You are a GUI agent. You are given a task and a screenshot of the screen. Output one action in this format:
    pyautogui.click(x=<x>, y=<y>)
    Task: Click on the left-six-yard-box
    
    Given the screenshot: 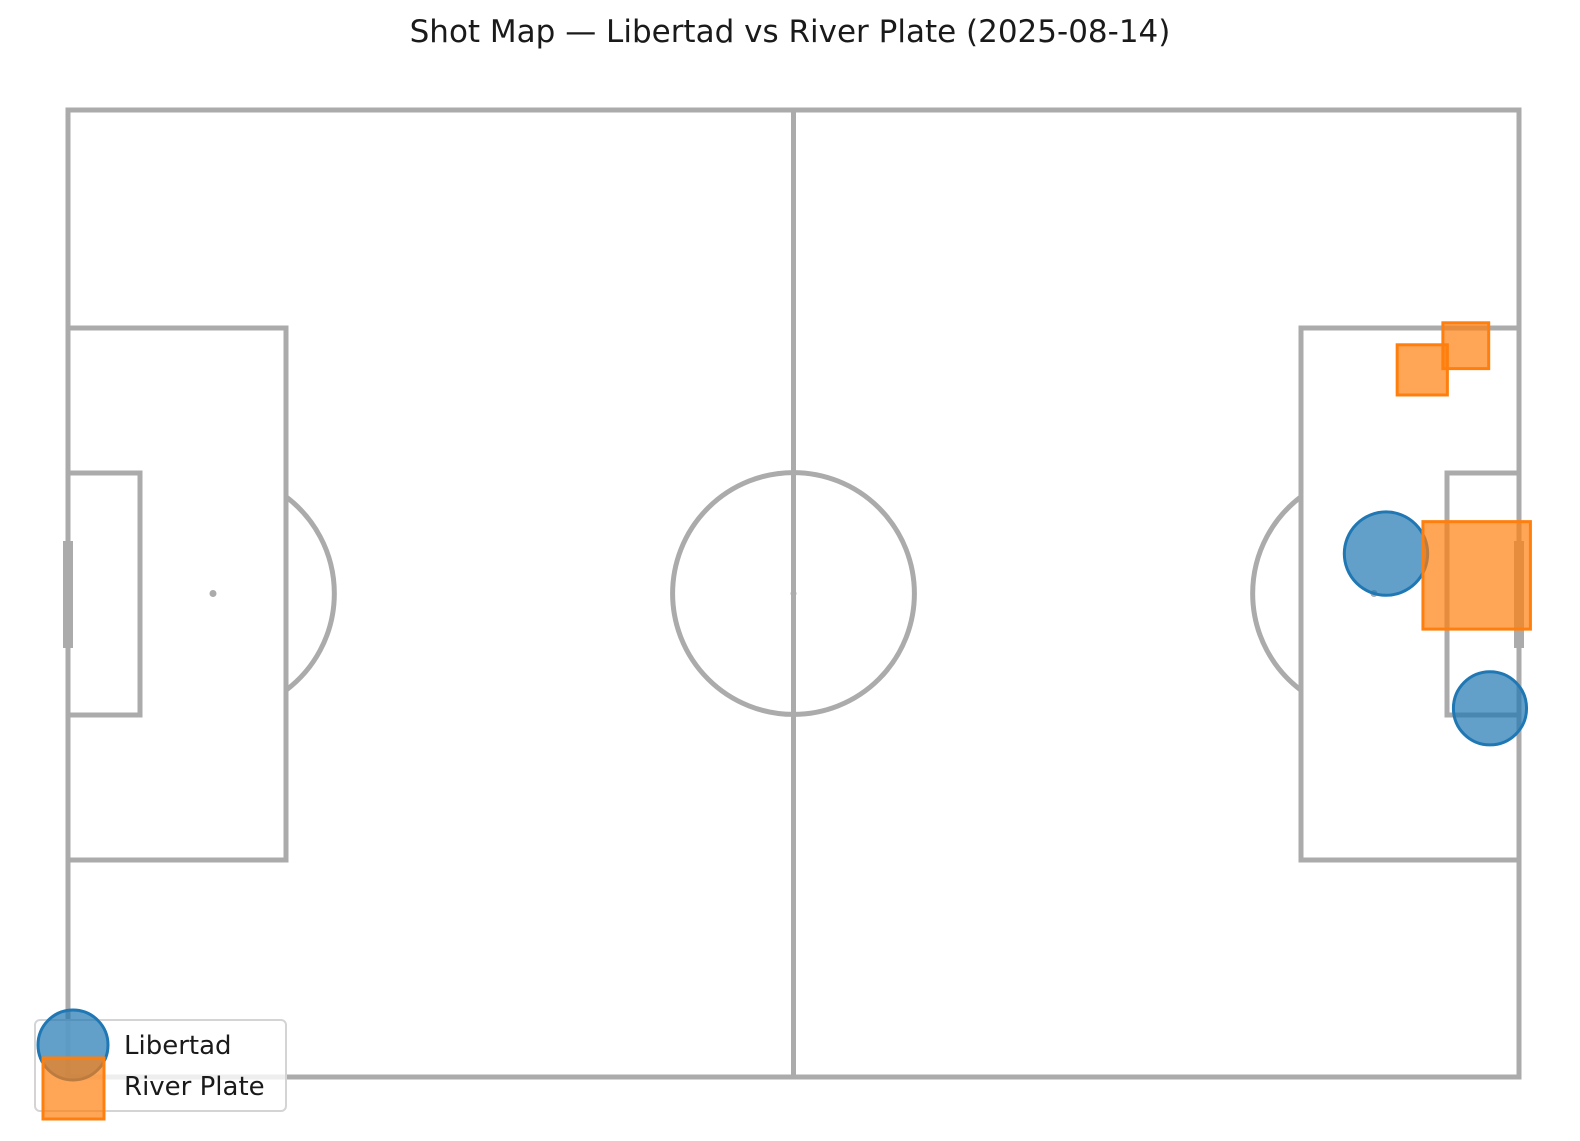 What is the action you would take?
    pyautogui.click(x=104, y=594)
    